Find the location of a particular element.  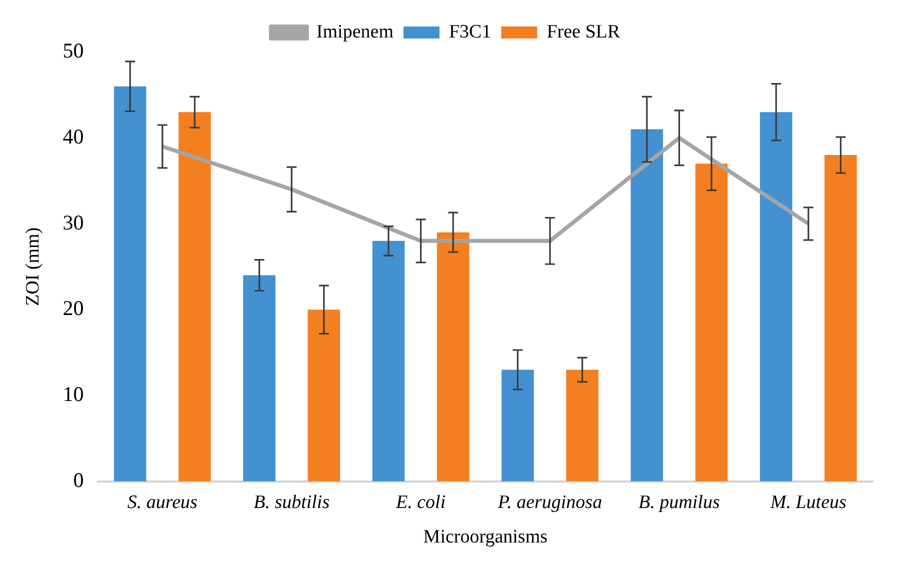

y-tick-label: 50 is located at coordinates (73, 50).